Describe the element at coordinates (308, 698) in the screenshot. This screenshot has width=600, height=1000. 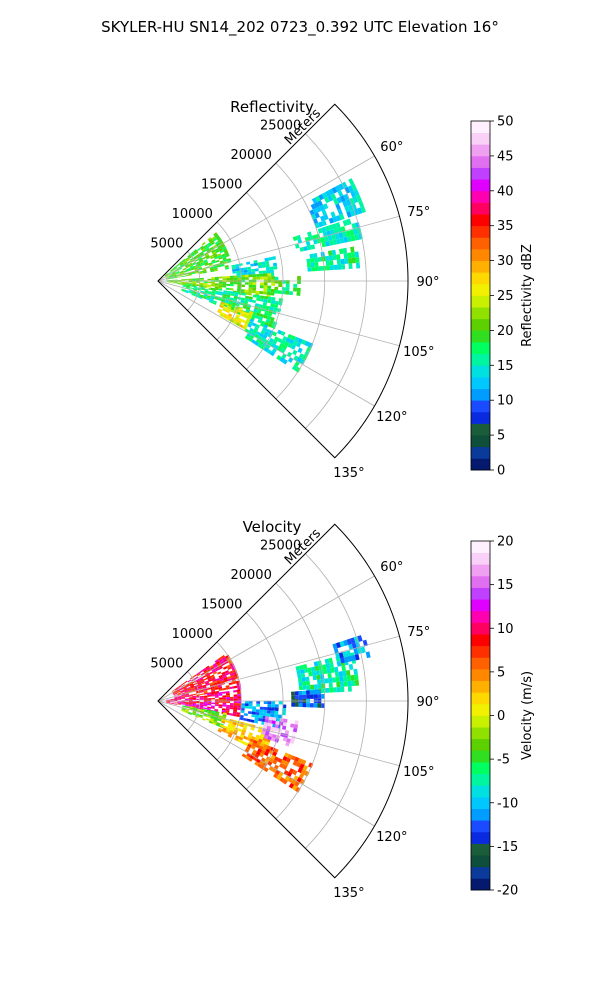
I see `echo-region` at that location.